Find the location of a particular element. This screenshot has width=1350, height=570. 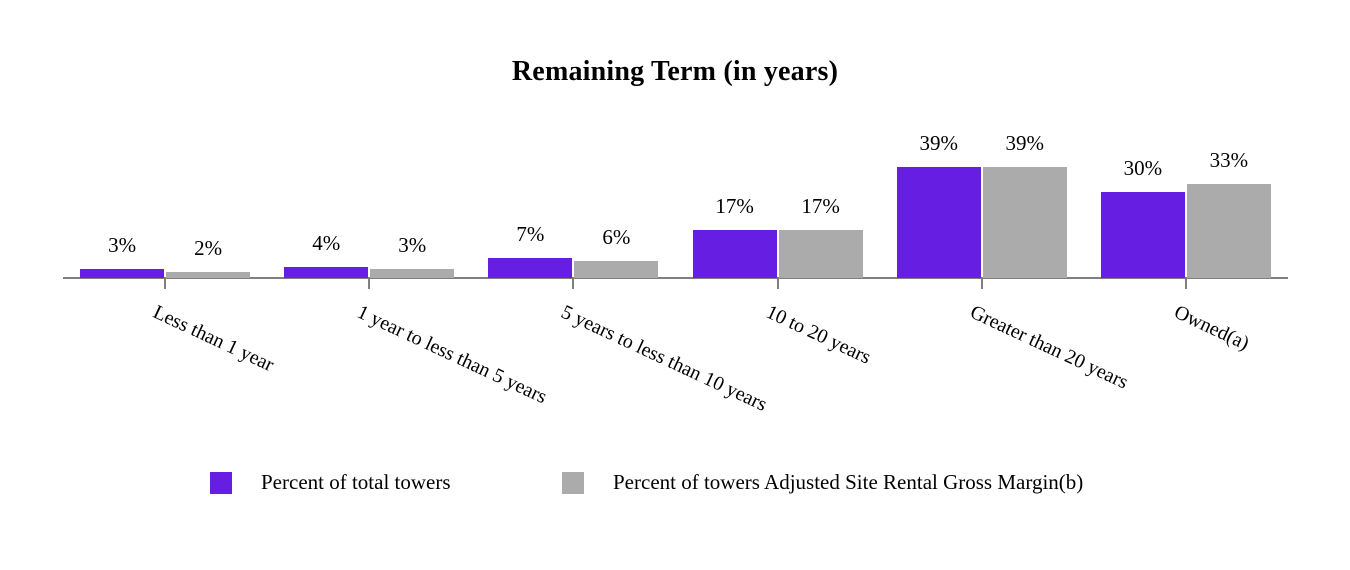

value-label-series-0-cat-3: 17% is located at coordinates (734, 206).